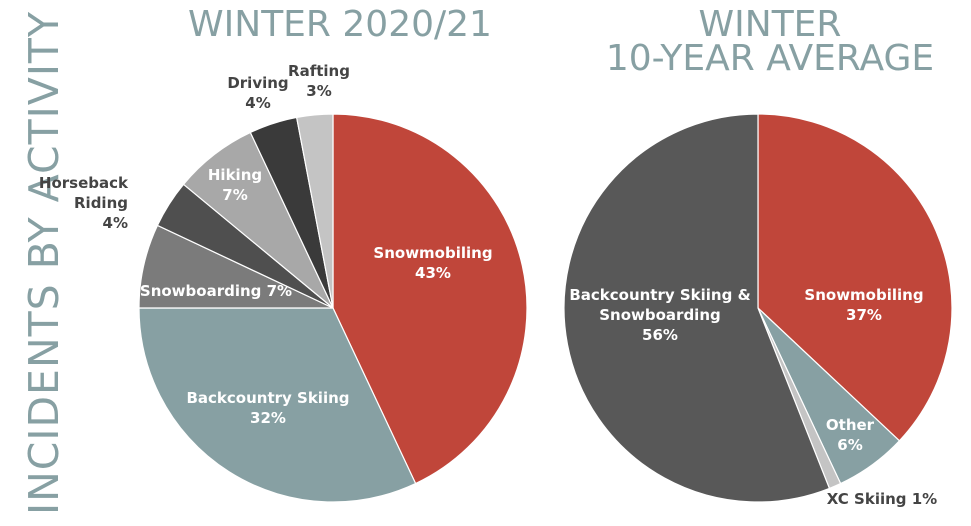 The image size is (971, 526). What do you see at coordinates (257, 93) in the screenshot?
I see `data-label-driving: Driving 4%` at bounding box center [257, 93].